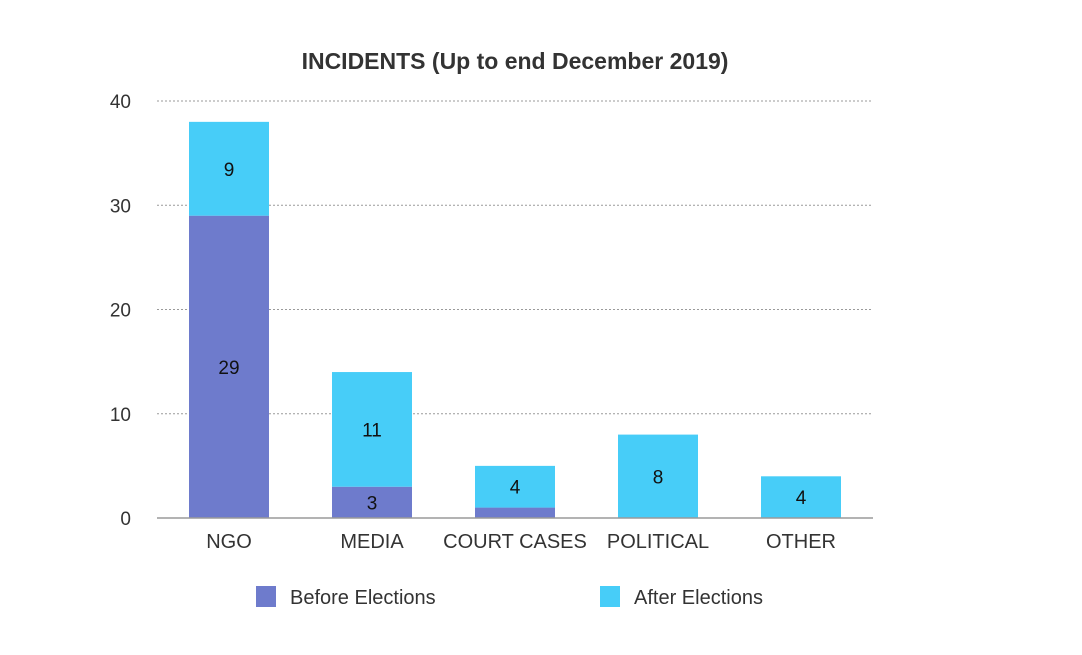 This screenshot has width=1082, height=655. I want to click on bar-ngo-before, so click(229, 367).